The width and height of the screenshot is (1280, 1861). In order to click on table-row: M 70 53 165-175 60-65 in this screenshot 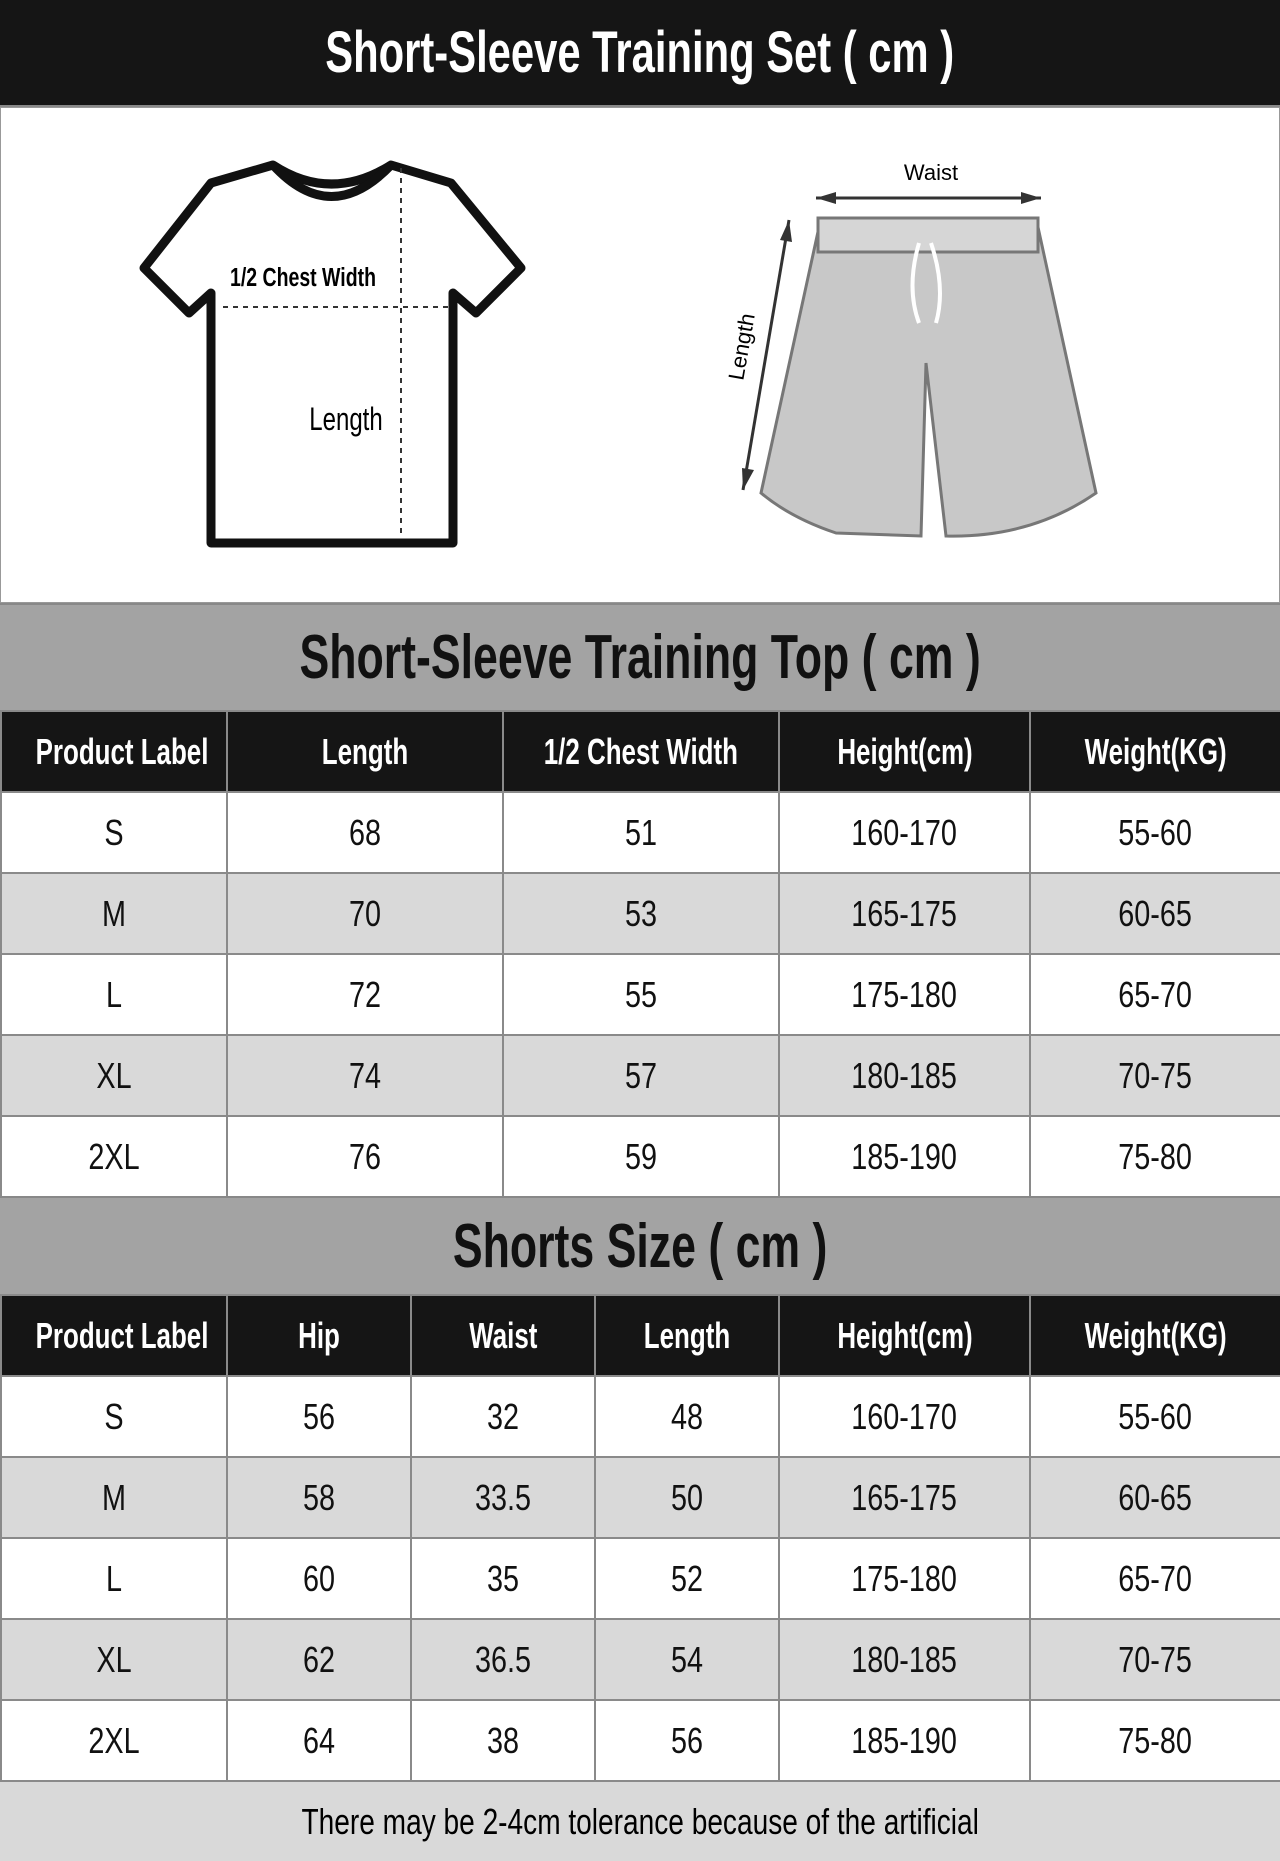, I will do `click(640, 913)`.